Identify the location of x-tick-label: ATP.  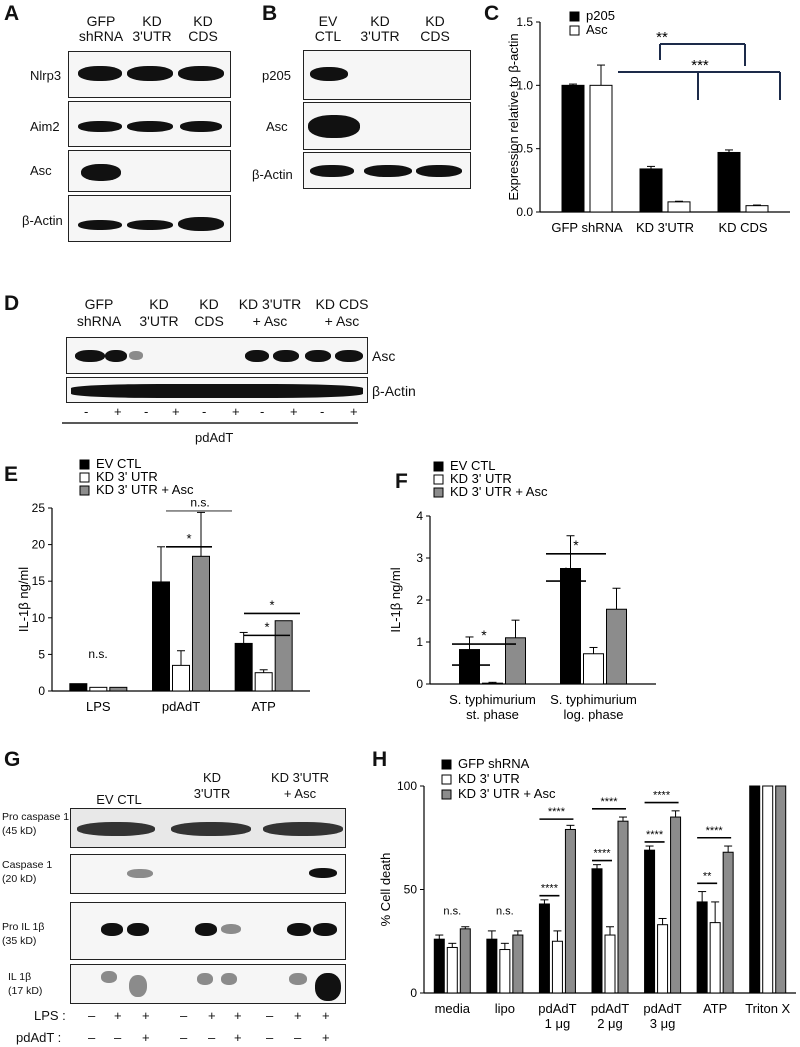
(715, 1008).